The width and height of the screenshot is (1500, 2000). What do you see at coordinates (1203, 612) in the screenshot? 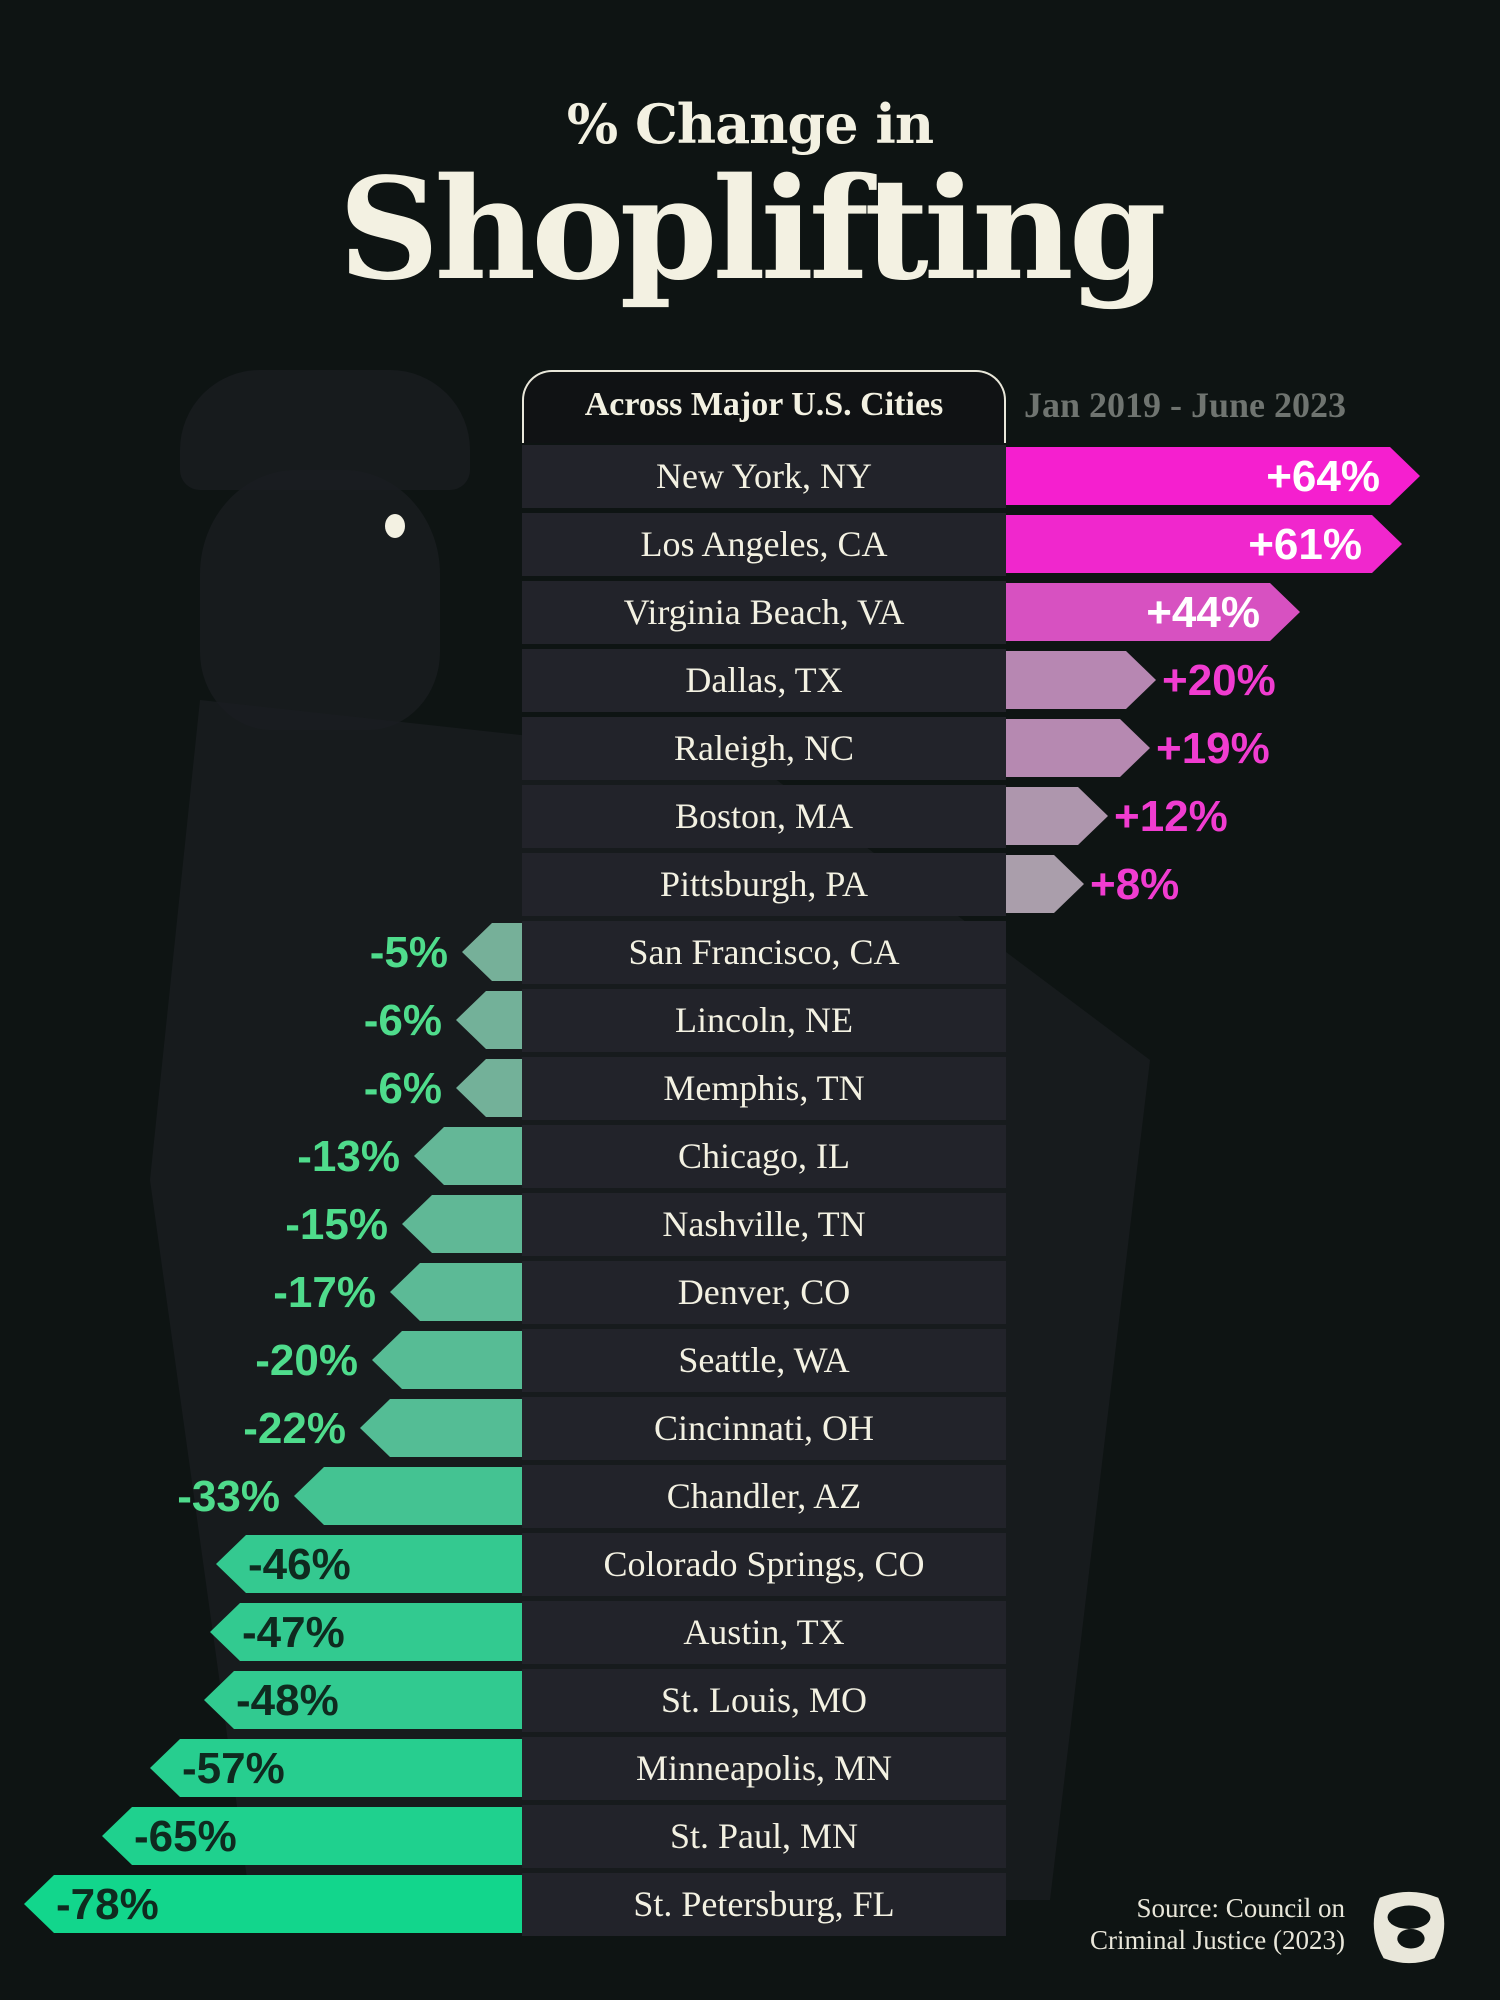
I see `value-label: +44%` at bounding box center [1203, 612].